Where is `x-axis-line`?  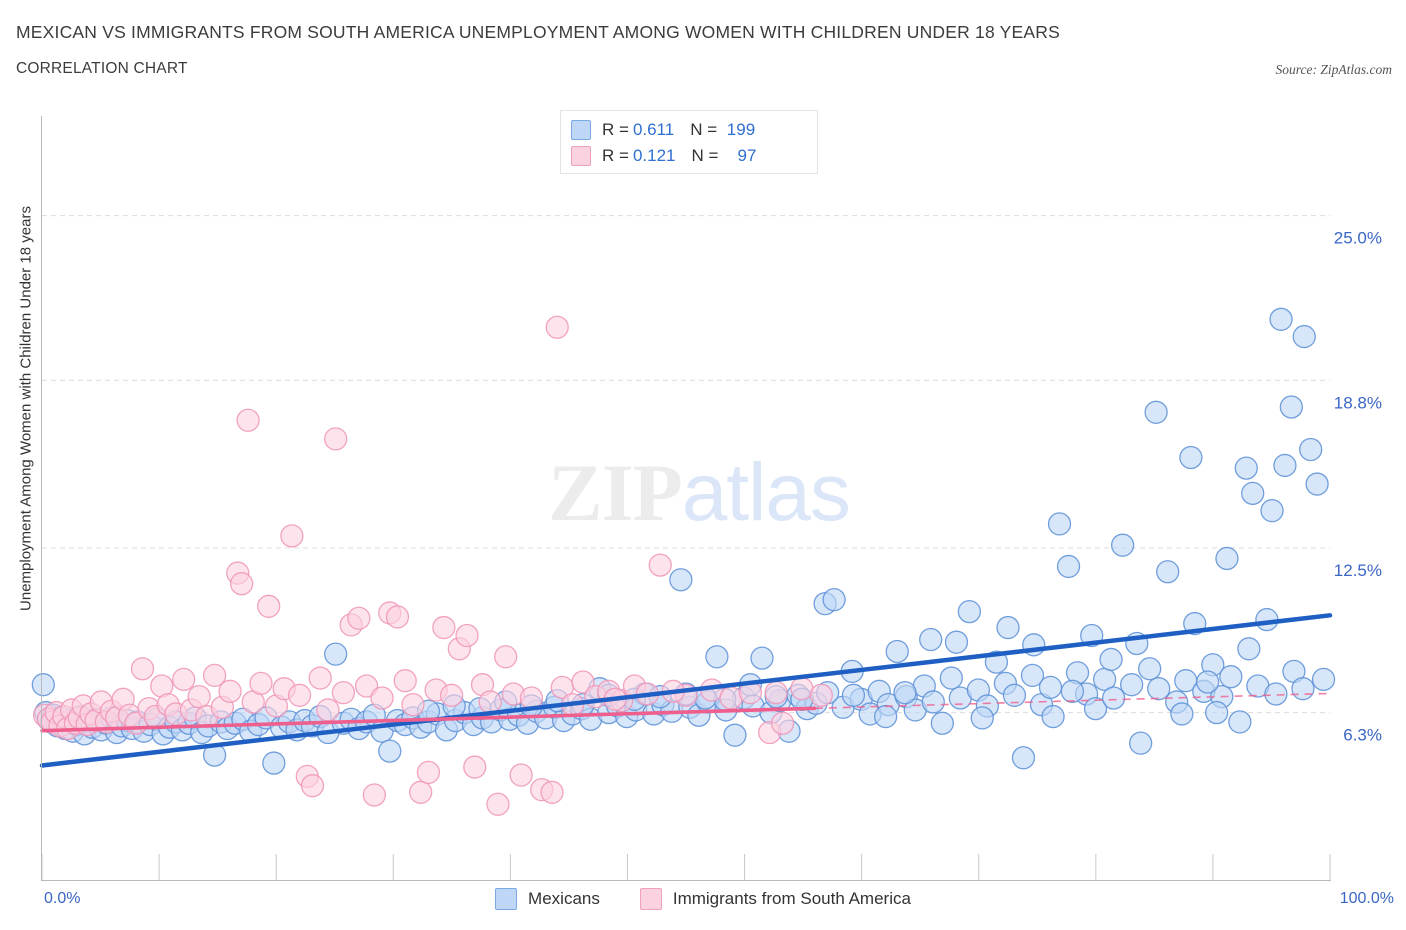 x-axis-line is located at coordinates (686, 880).